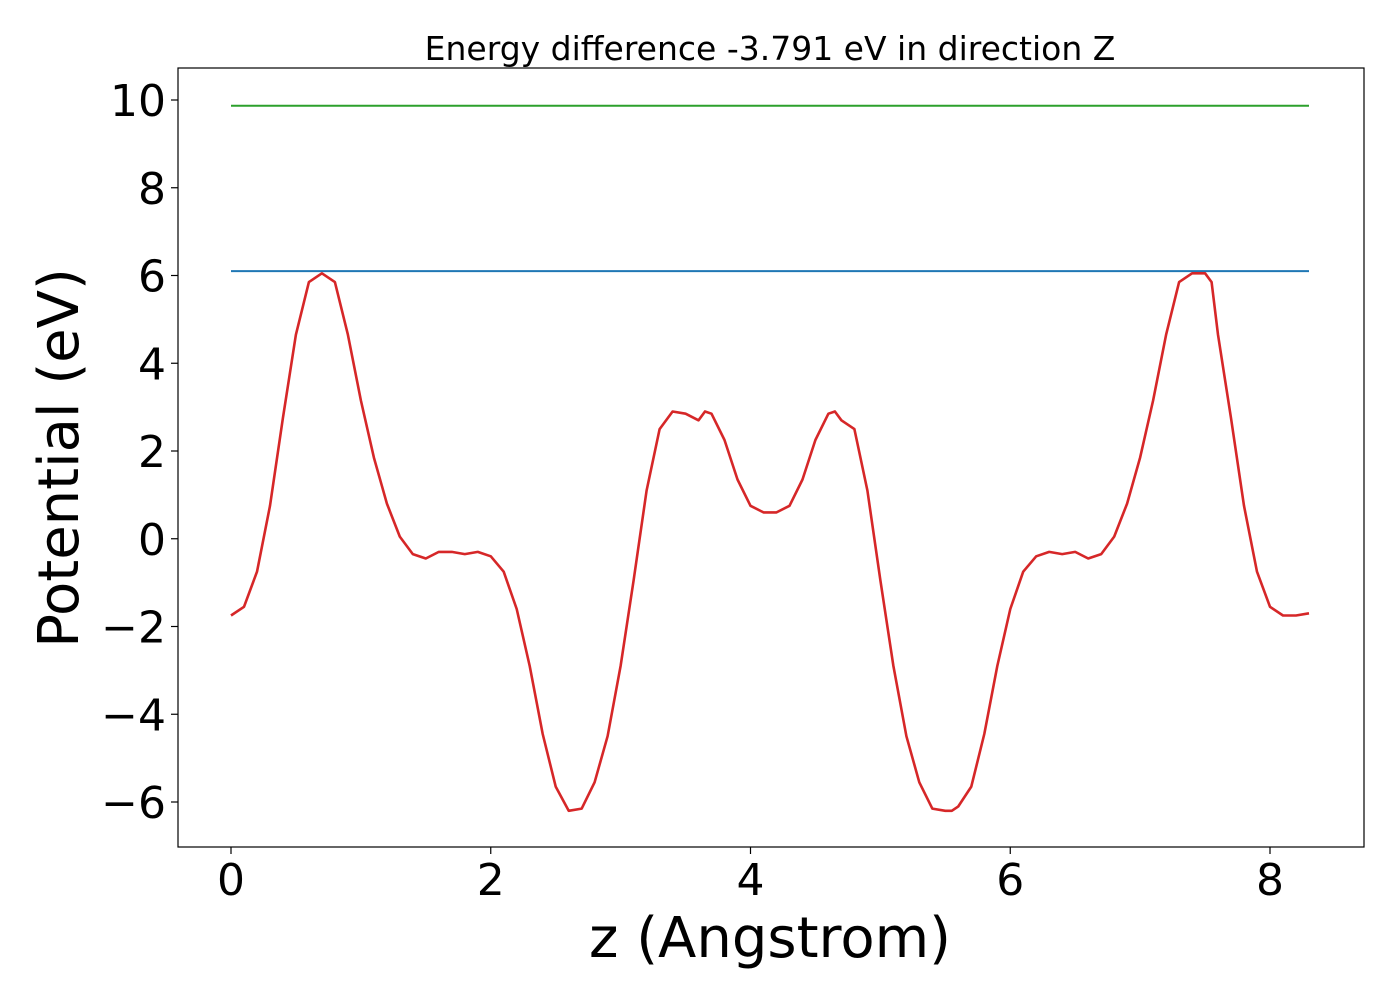 This screenshot has width=1400, height=1000. I want to click on y-tick-label: 6, so click(152, 277).